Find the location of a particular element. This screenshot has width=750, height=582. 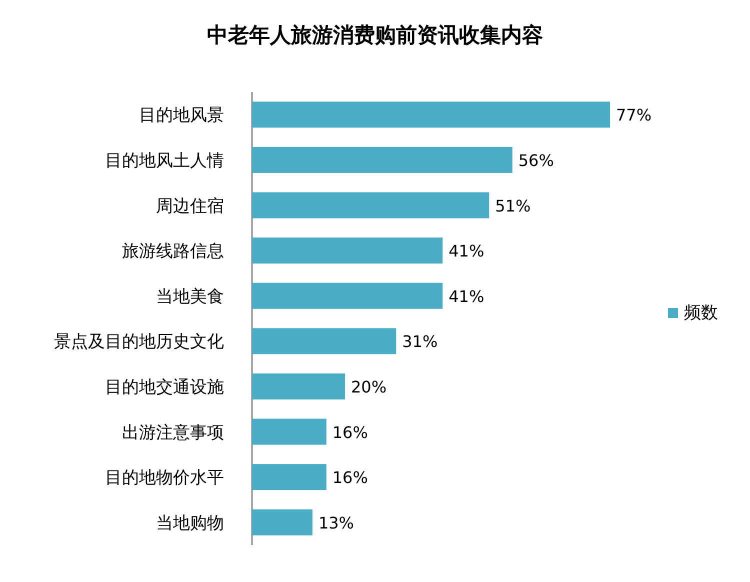

y-tick-label: 旅游线路信息 is located at coordinates (173, 252).